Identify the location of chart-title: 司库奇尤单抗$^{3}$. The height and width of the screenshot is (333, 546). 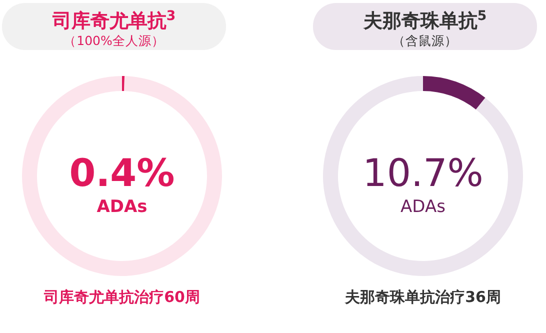
(113, 20).